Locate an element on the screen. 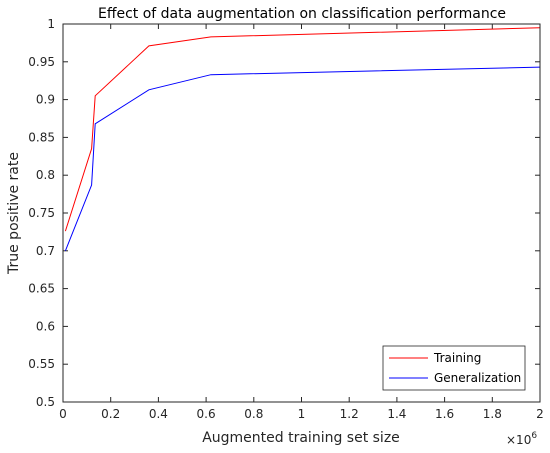 The width and height of the screenshot is (550, 453). x-tick-label: 1.2 is located at coordinates (349, 414).